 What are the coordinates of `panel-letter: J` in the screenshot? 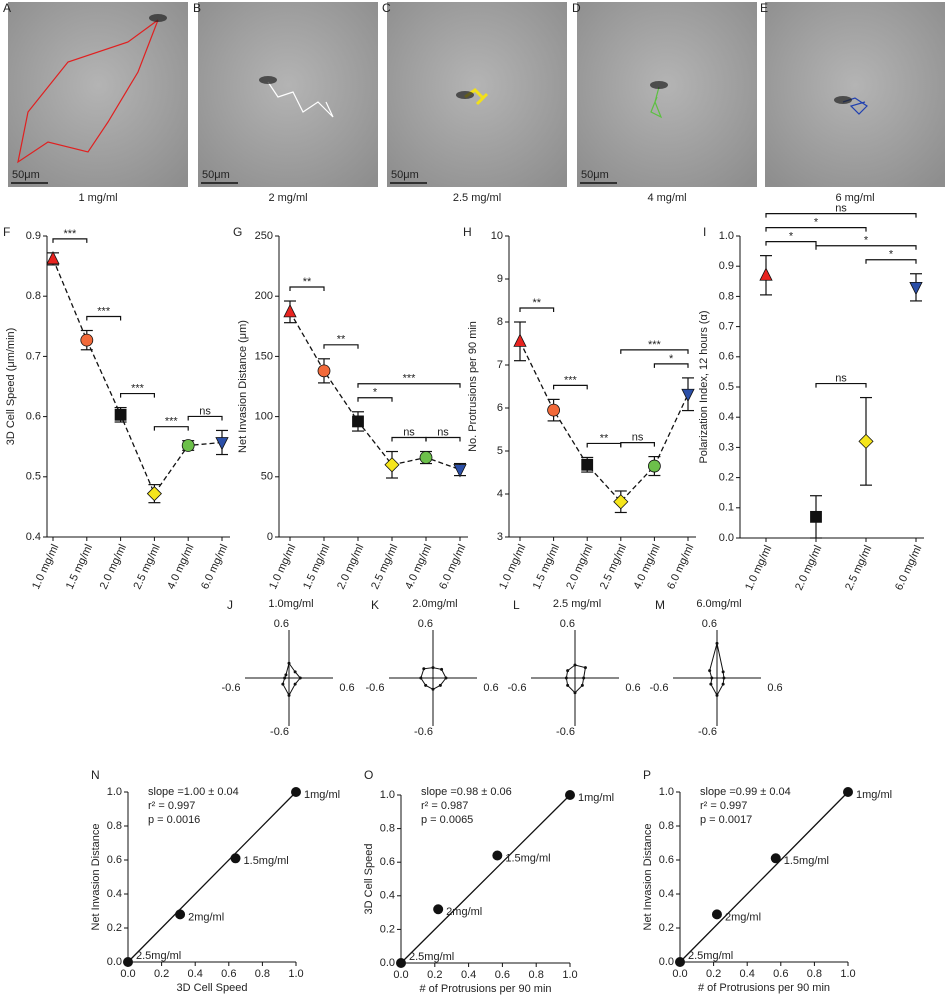 It's located at (230, 605).